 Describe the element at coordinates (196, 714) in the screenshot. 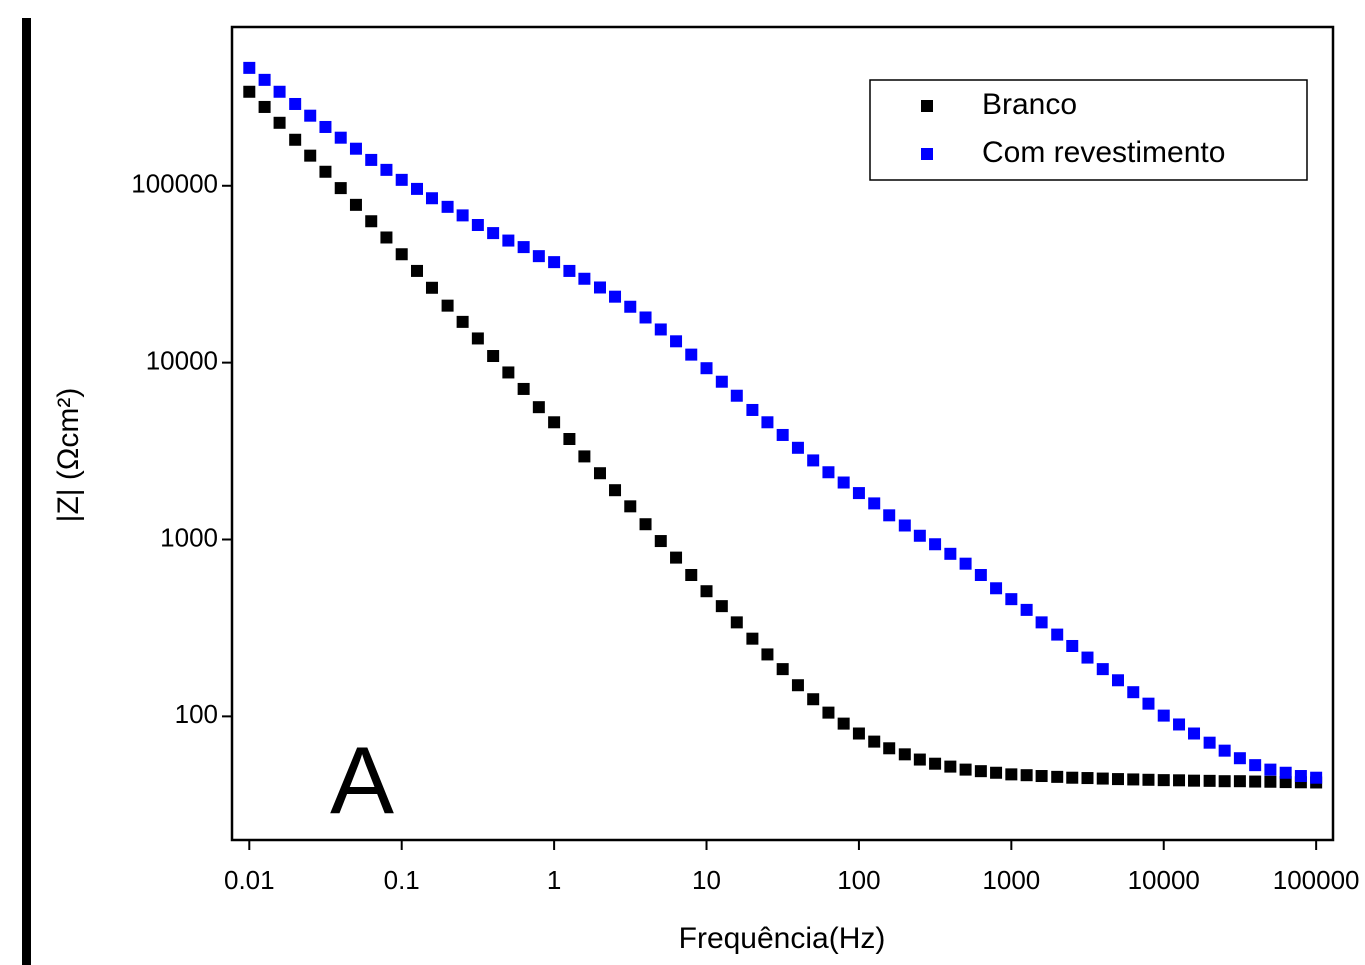

I see `y-tick-label: 100` at that location.